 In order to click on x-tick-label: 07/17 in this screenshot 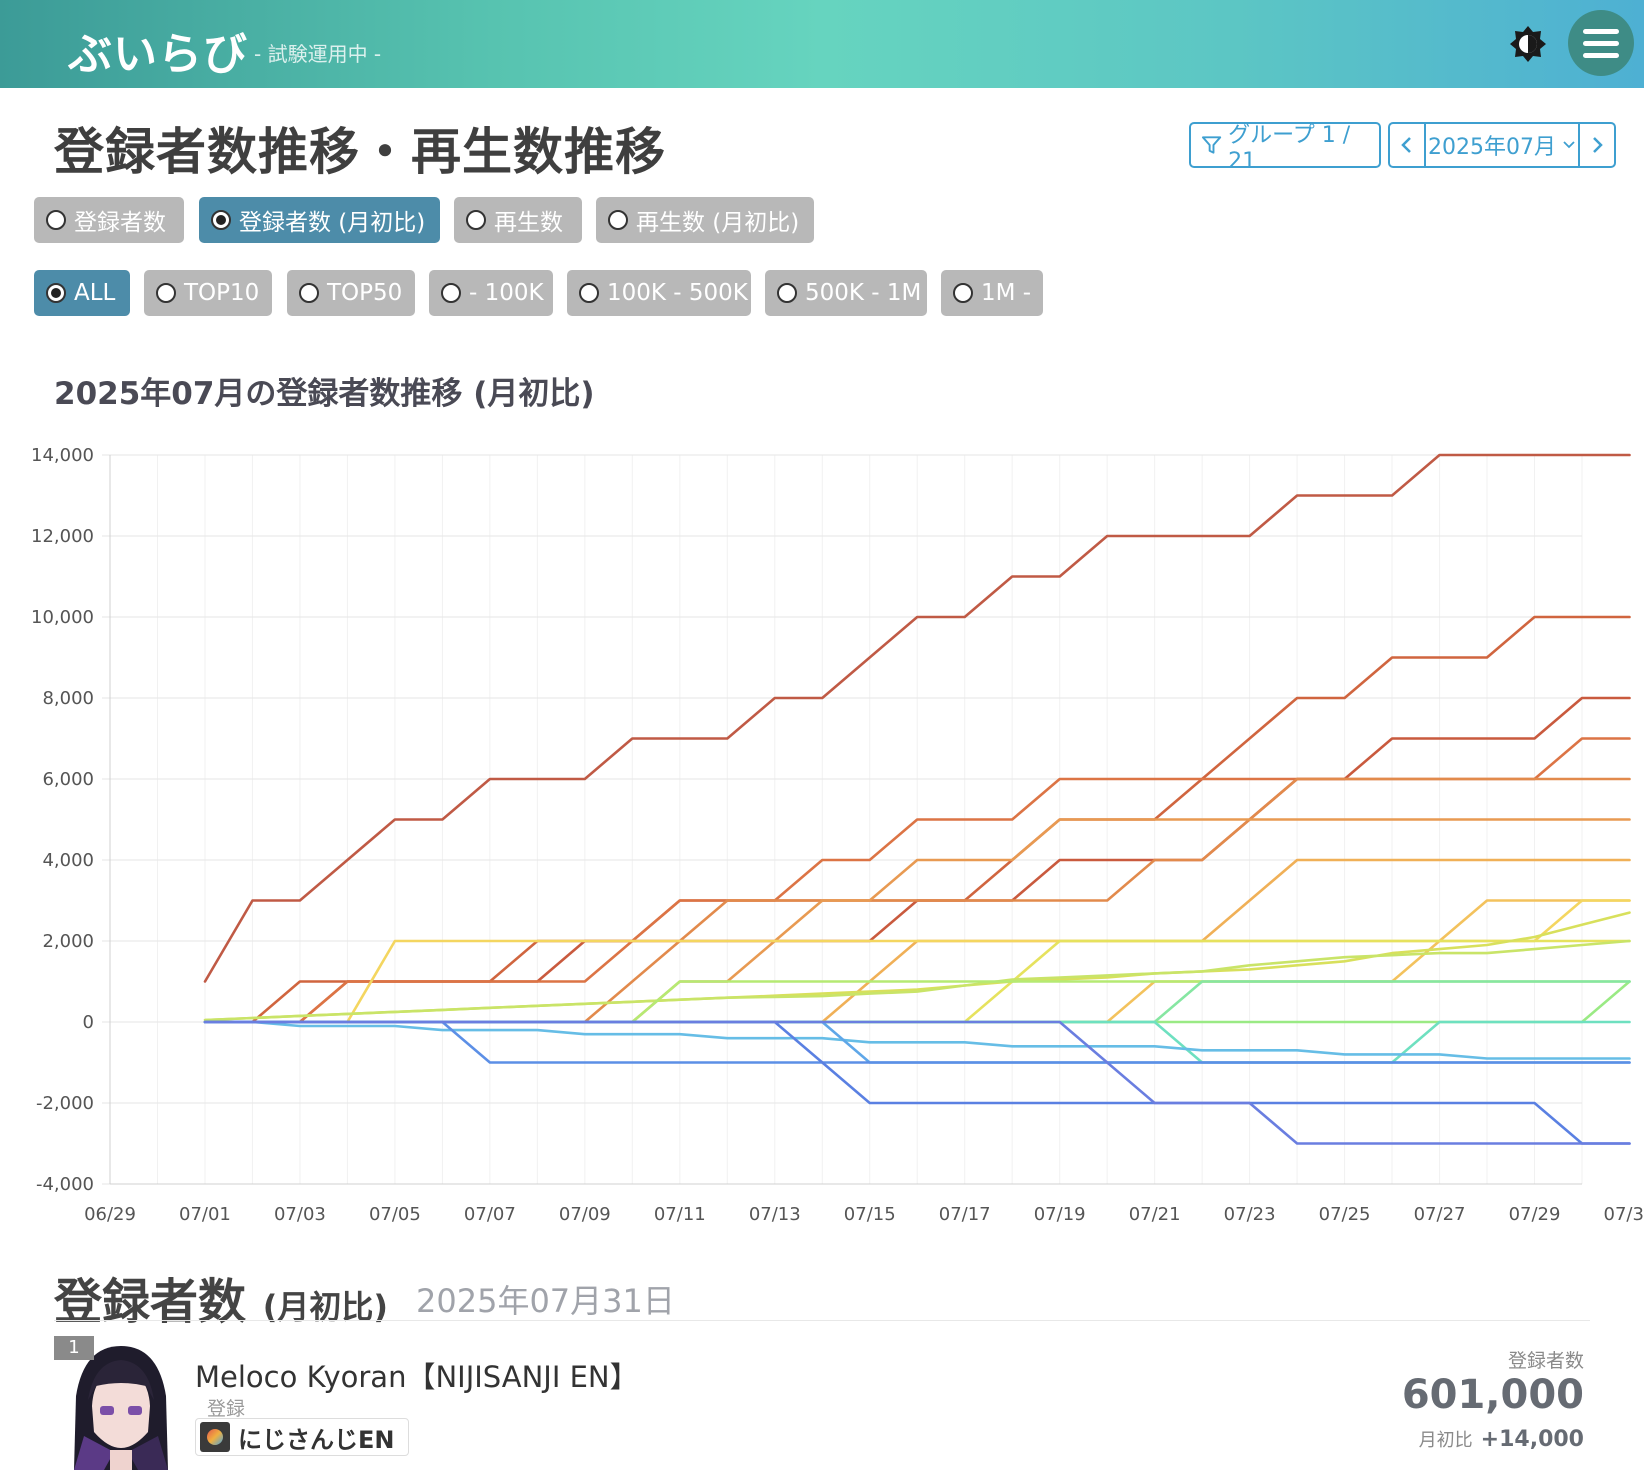, I will do `click(965, 1214)`.